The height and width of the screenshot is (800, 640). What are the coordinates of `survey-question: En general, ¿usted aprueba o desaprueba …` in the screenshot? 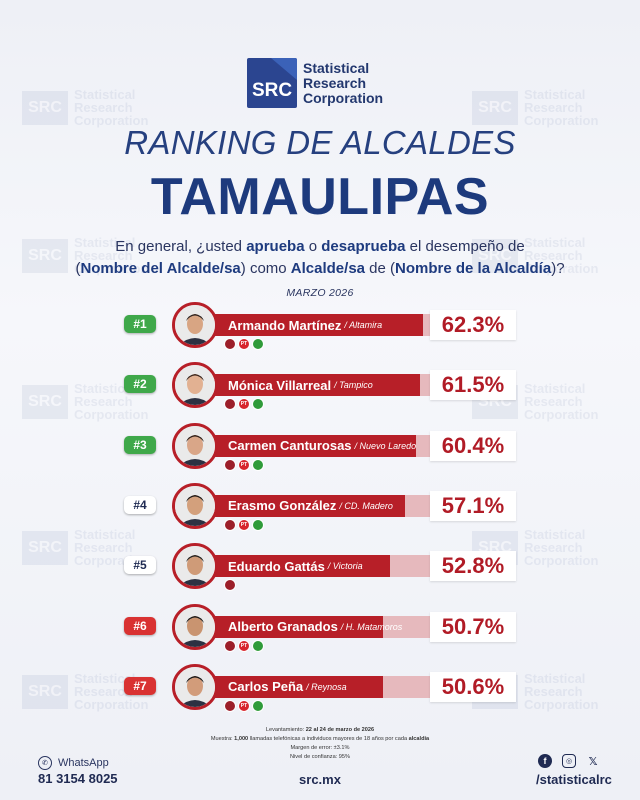 It's located at (320, 257).